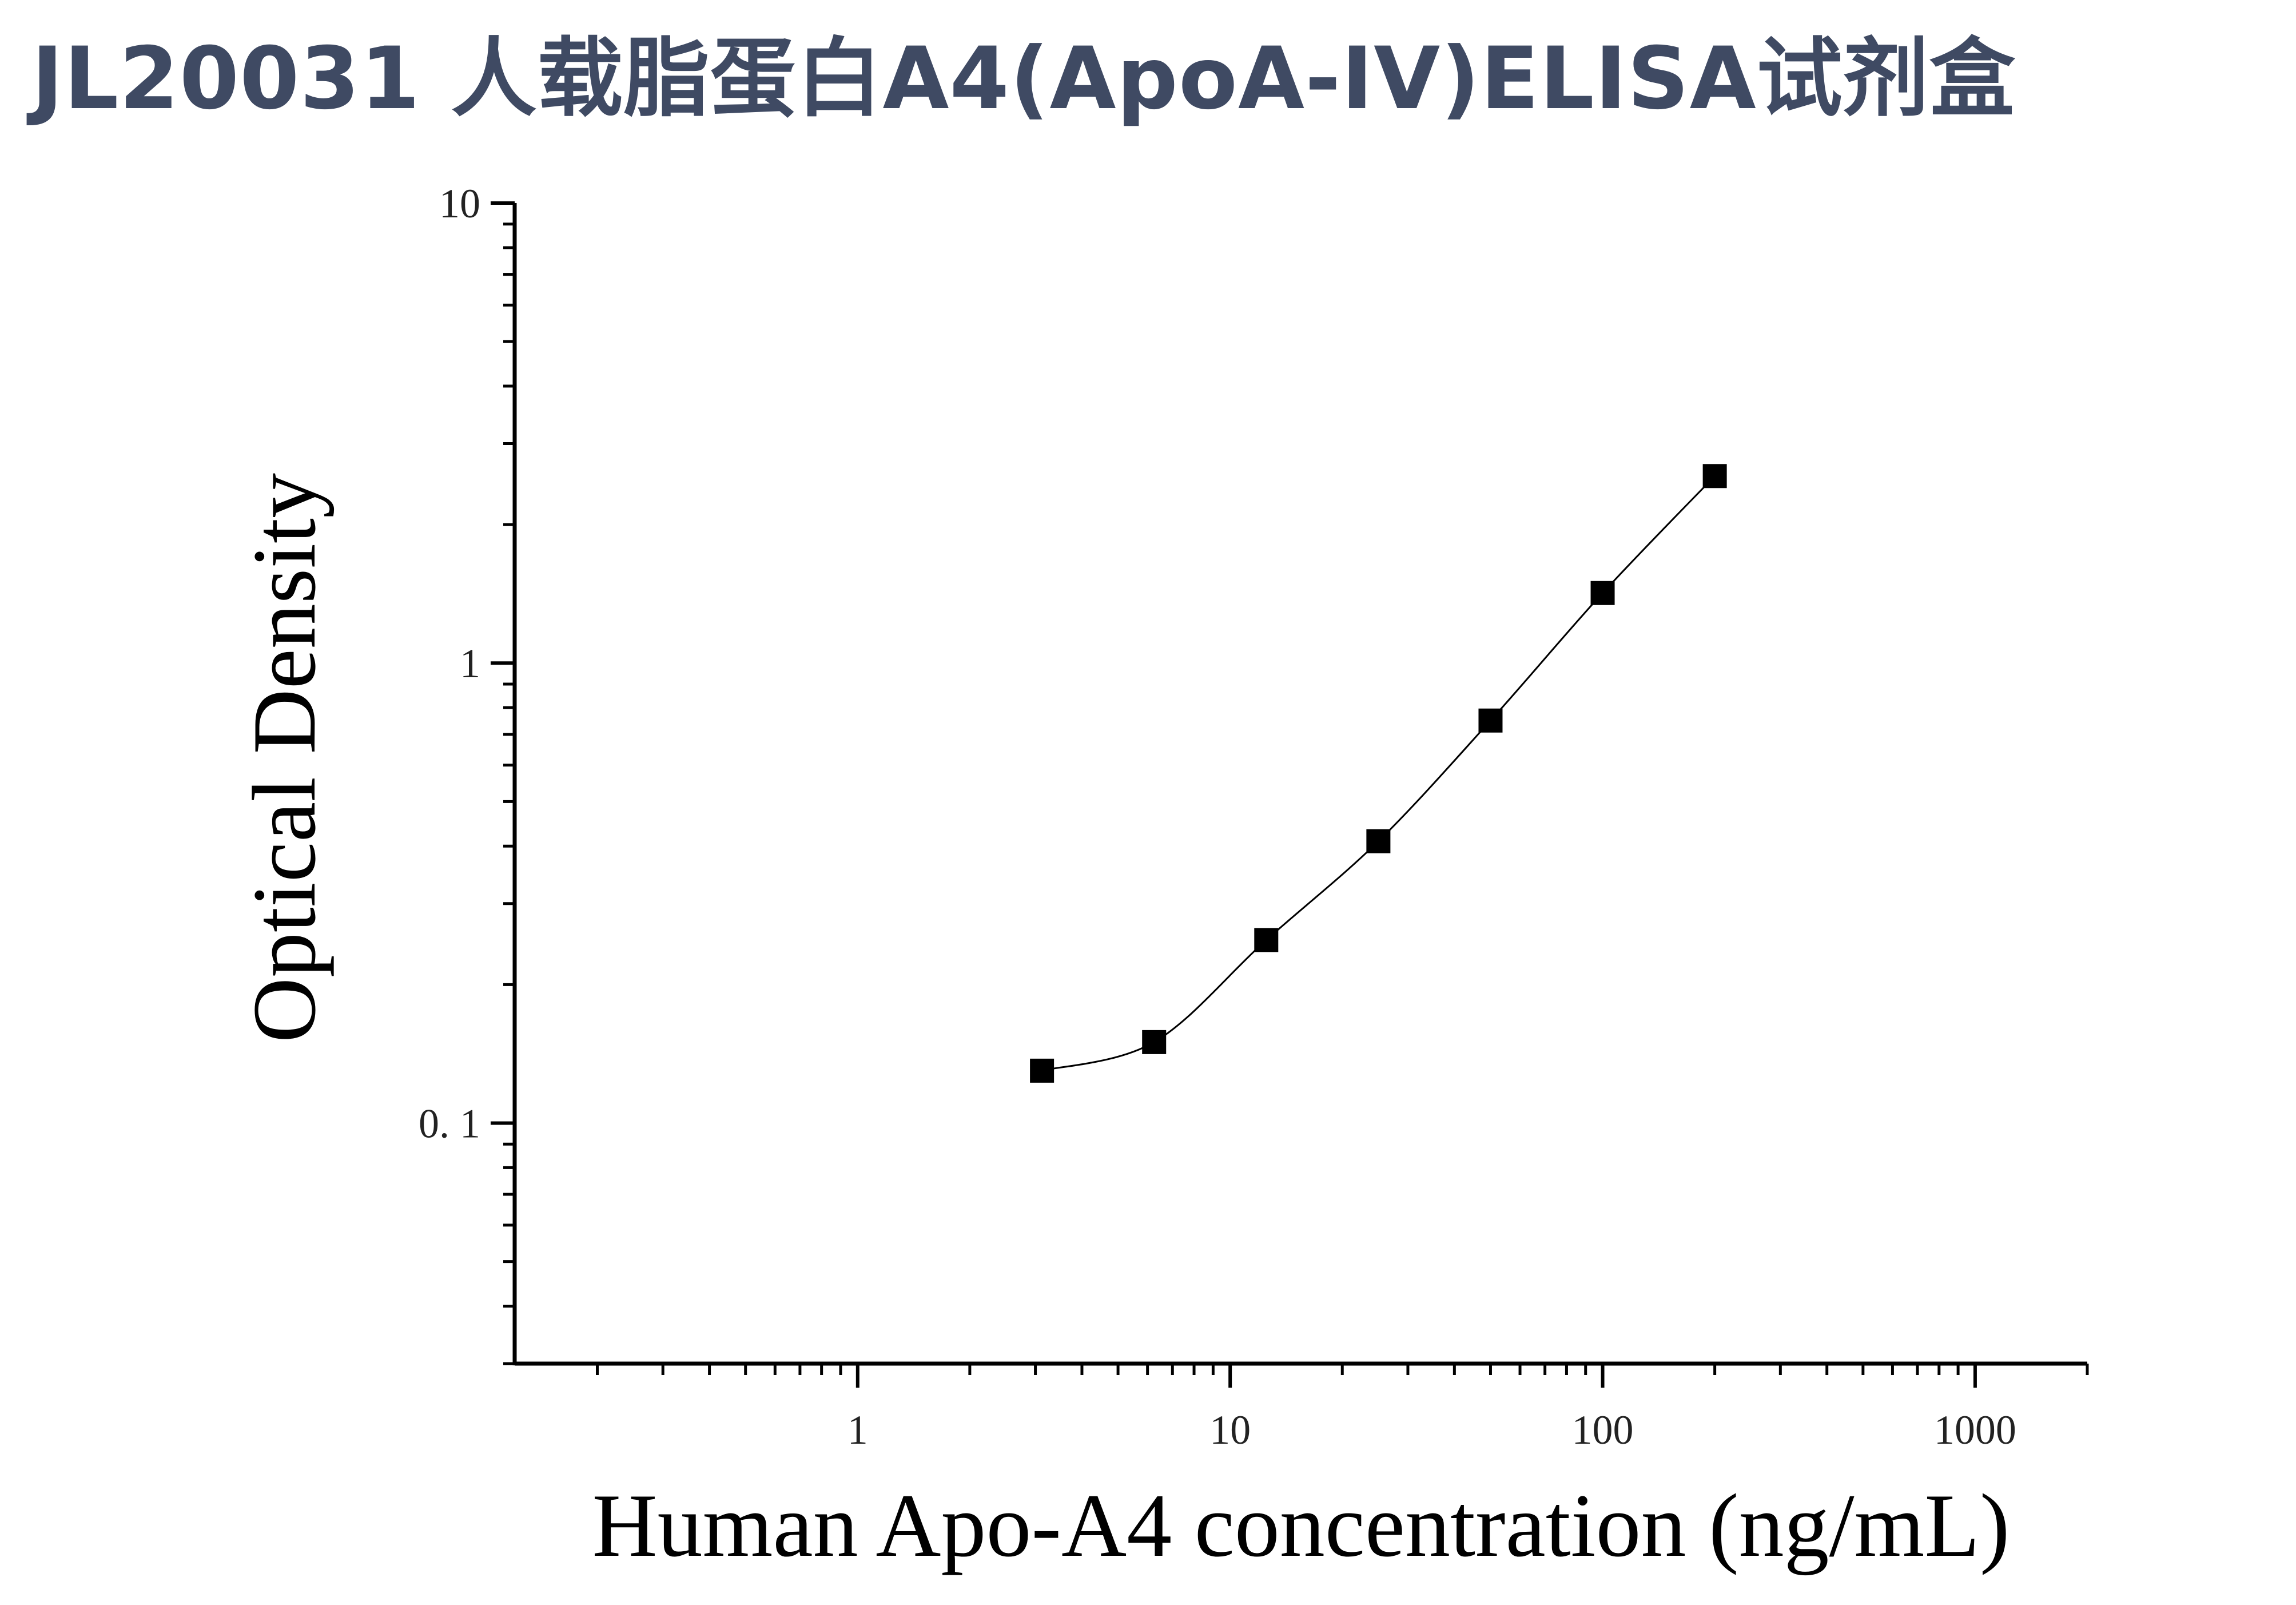 The height and width of the screenshot is (1605, 2296). What do you see at coordinates (857, 1430) in the screenshot?
I see `x-tick-label: 1` at bounding box center [857, 1430].